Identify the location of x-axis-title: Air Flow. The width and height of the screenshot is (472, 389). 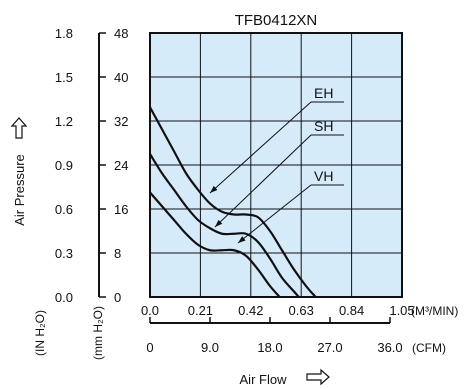
(264, 379).